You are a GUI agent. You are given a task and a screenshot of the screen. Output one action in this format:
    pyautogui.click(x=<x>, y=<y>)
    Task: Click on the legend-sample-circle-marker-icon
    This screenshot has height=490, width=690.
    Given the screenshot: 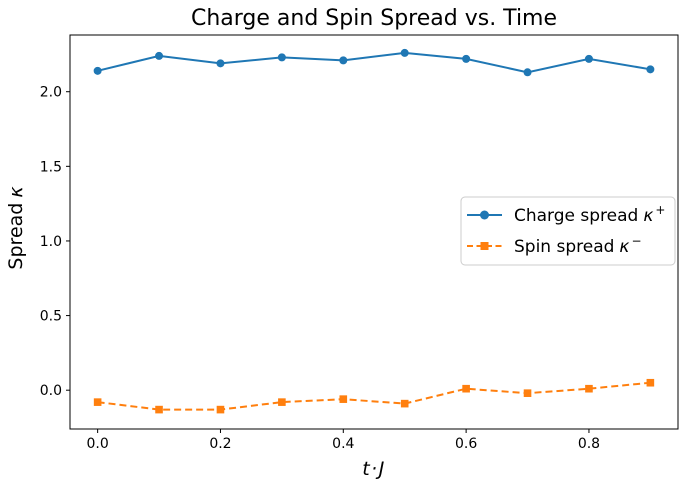 What is the action you would take?
    pyautogui.click(x=484, y=215)
    